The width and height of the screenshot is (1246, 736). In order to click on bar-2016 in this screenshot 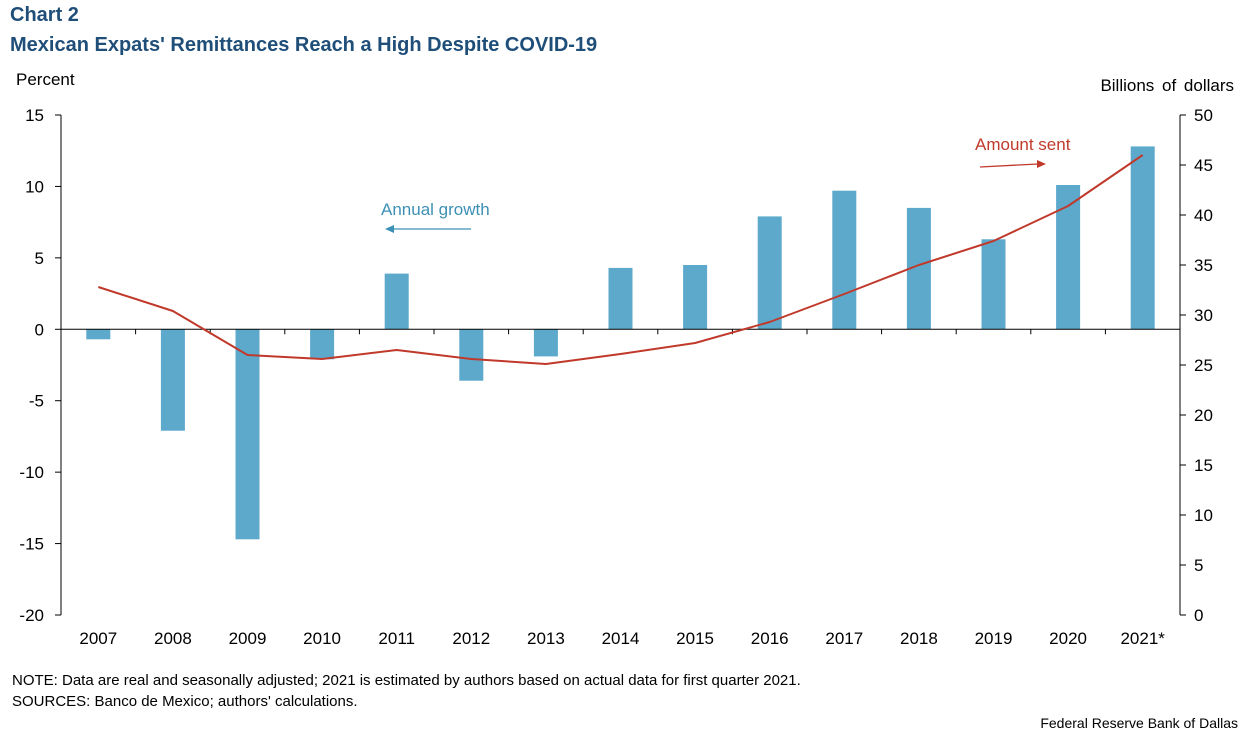, I will do `click(769, 273)`.